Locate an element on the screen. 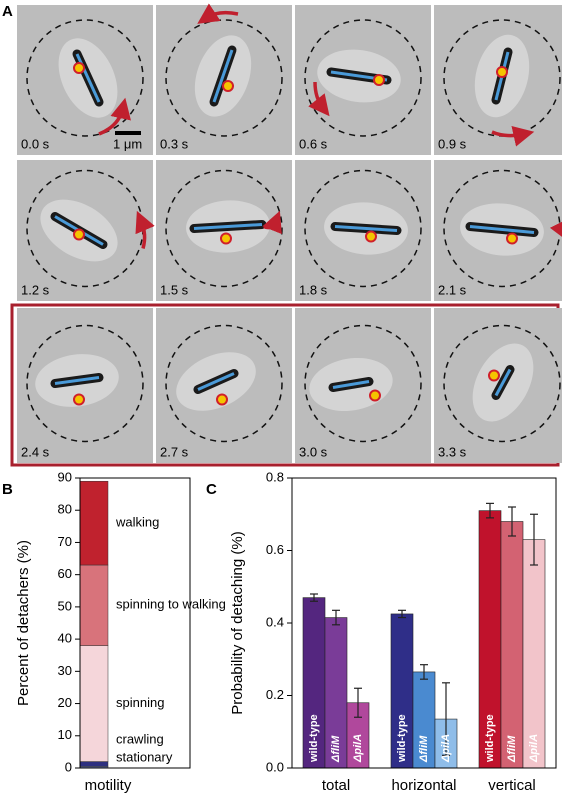  y-axis-title: Percent of detachers (%) is located at coordinates (23, 623).